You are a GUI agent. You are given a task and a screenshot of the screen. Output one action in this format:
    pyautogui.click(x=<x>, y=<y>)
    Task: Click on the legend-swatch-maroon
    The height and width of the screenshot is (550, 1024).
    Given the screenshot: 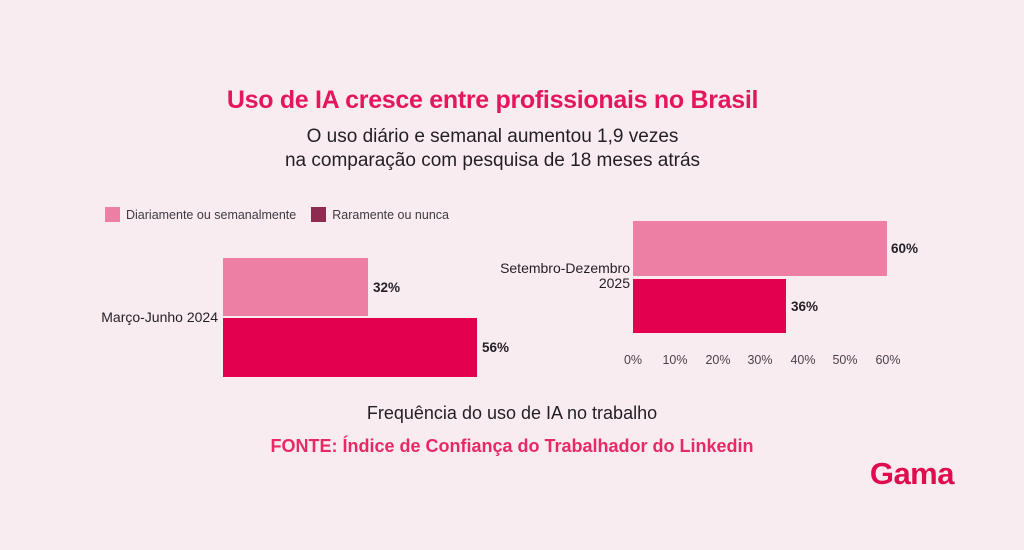 What is the action you would take?
    pyautogui.click(x=319, y=214)
    